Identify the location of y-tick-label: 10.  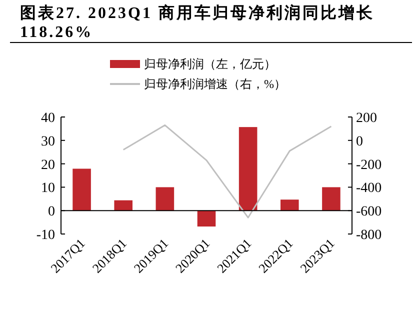
(48, 188).